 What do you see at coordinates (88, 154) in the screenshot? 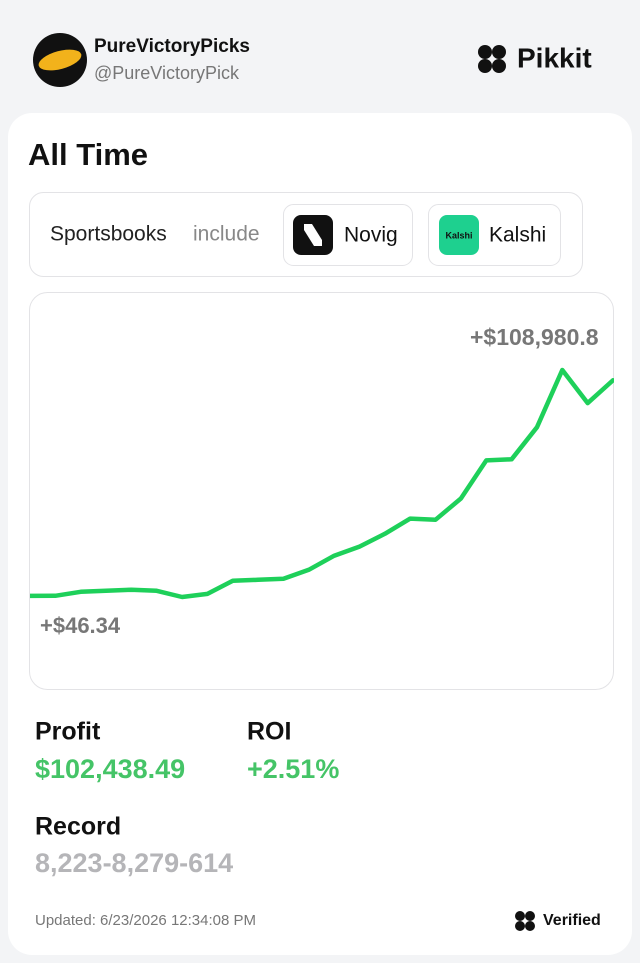
I see `card-title: All Time` at bounding box center [88, 154].